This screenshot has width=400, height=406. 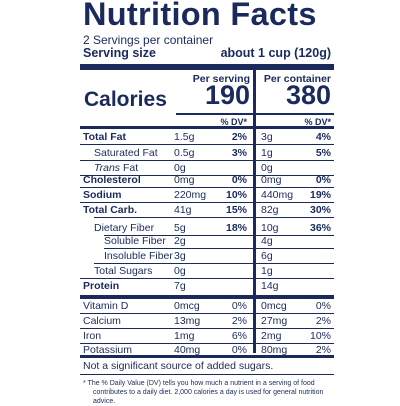 I want to click on amount-per-container: 0g, so click(x=267, y=168).